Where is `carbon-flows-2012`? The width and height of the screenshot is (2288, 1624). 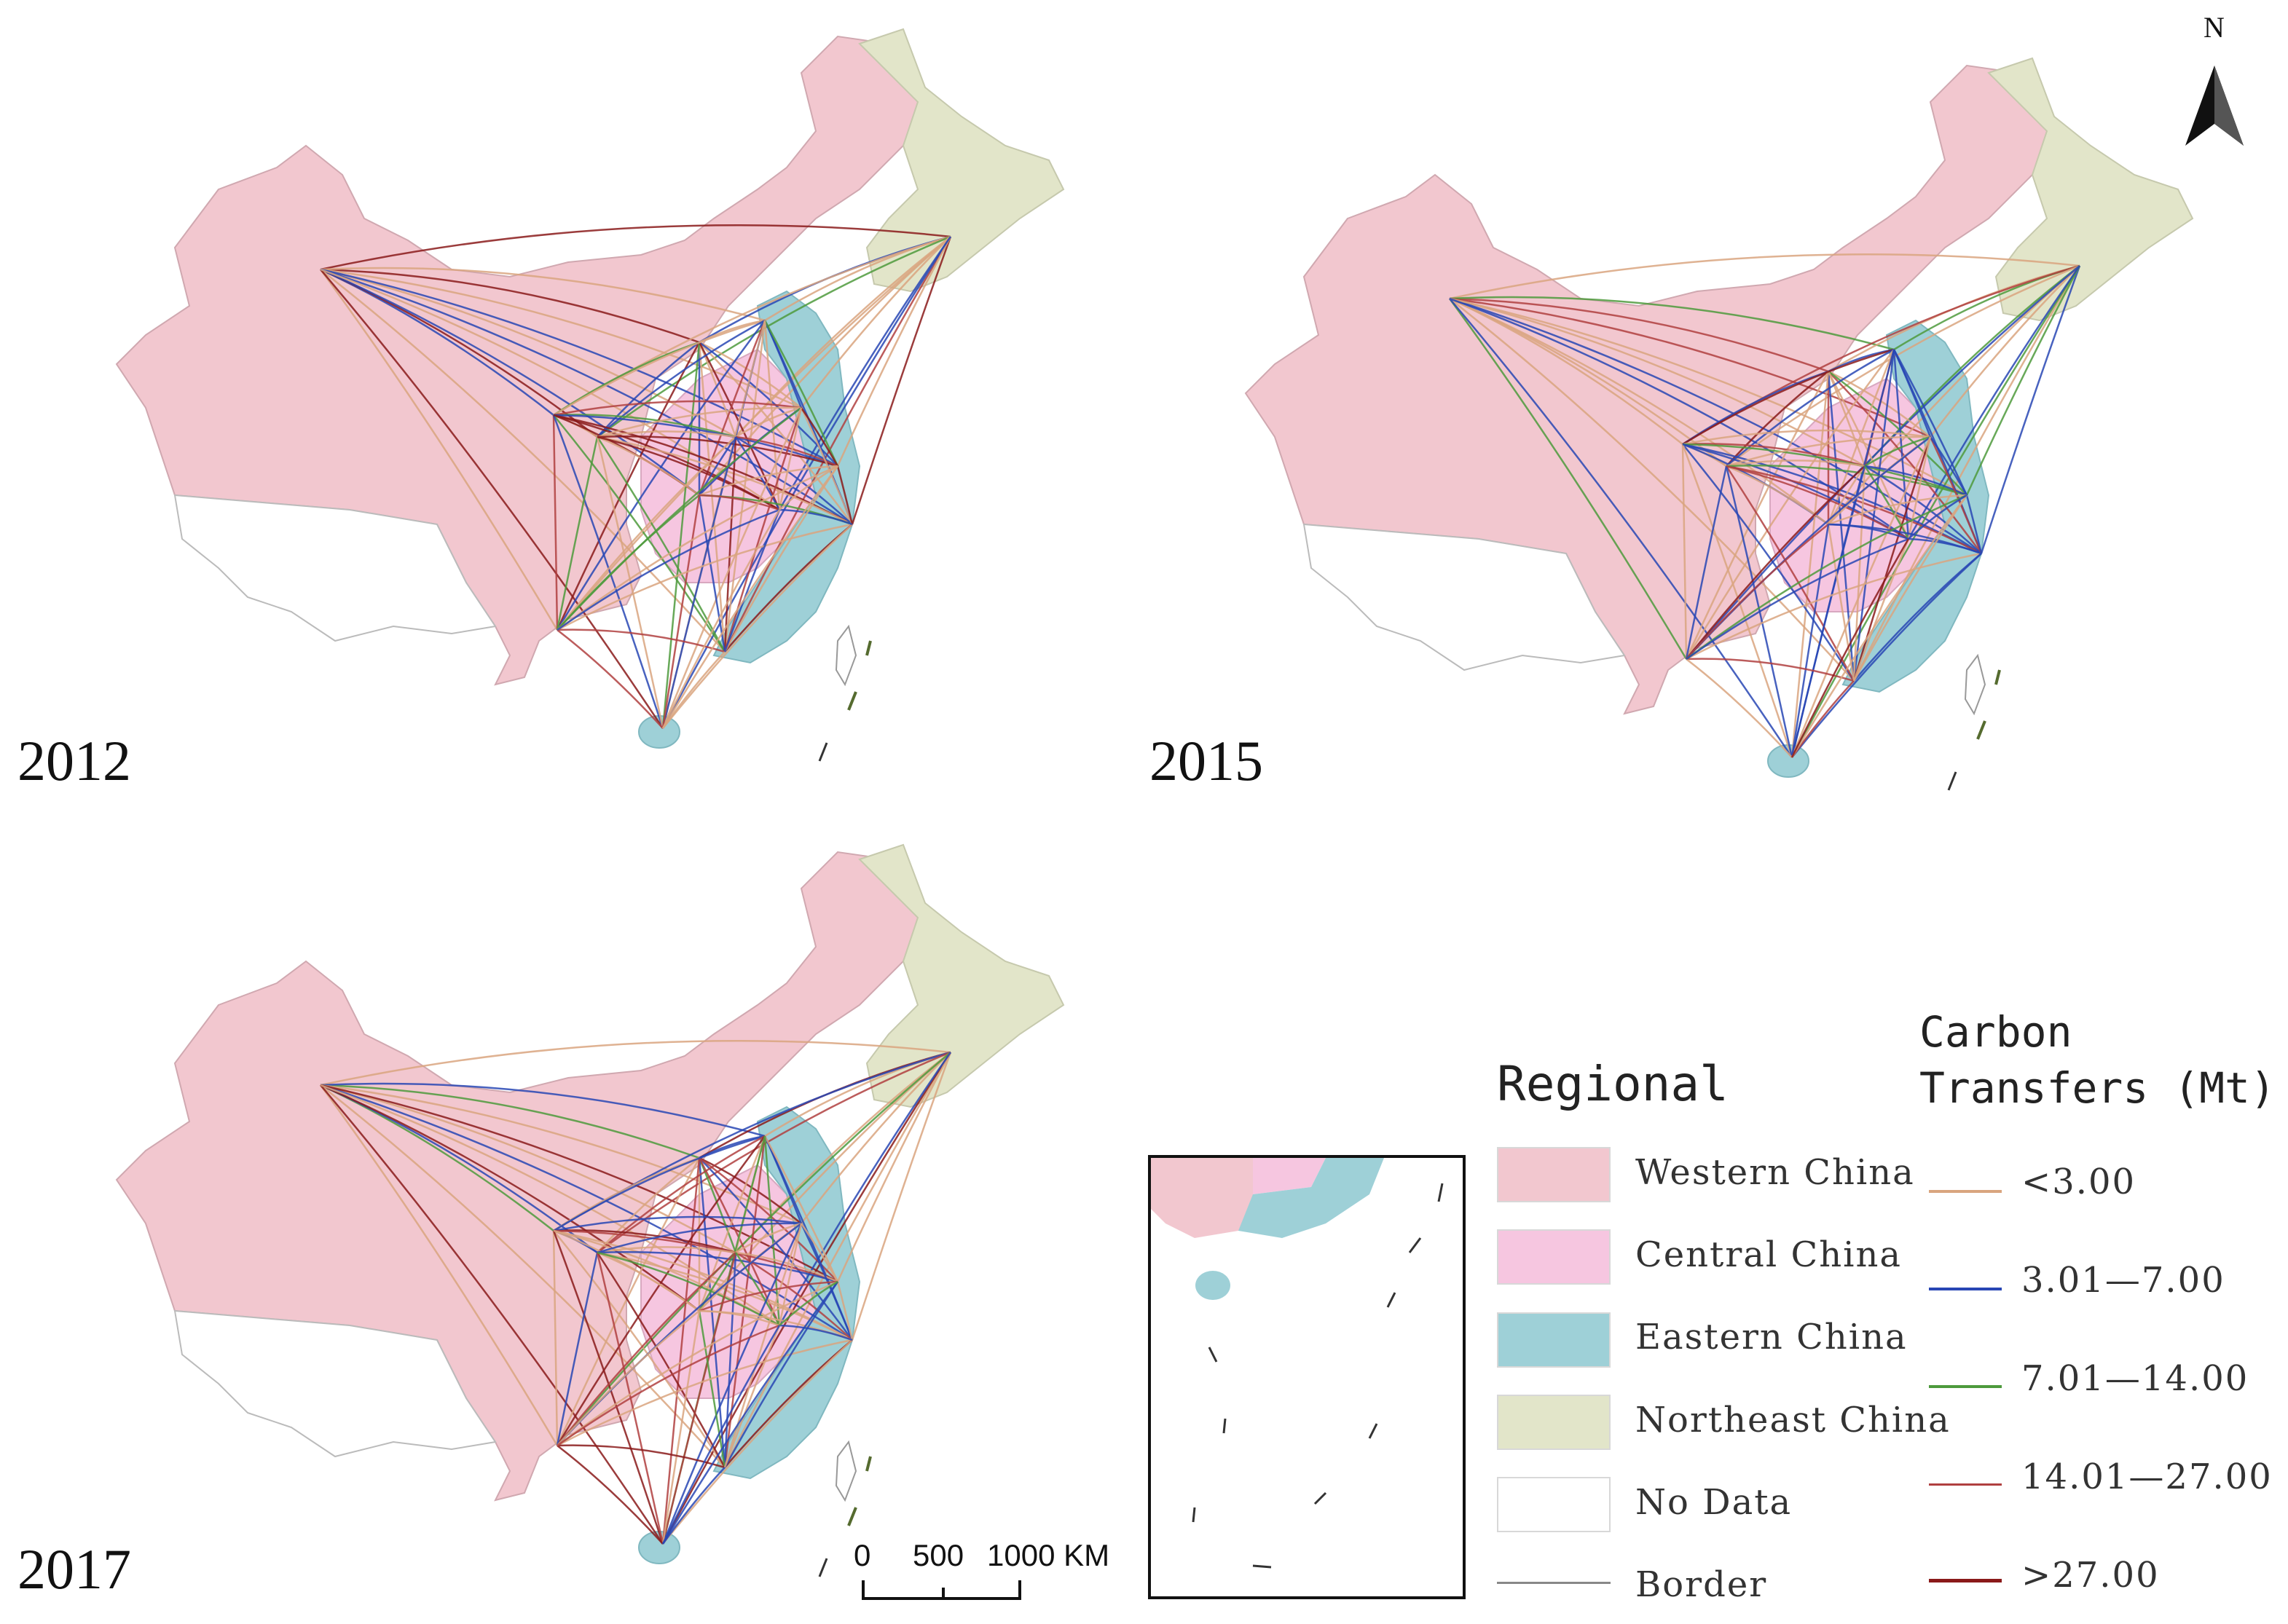
carbon-flows-2012 is located at coordinates (636, 476).